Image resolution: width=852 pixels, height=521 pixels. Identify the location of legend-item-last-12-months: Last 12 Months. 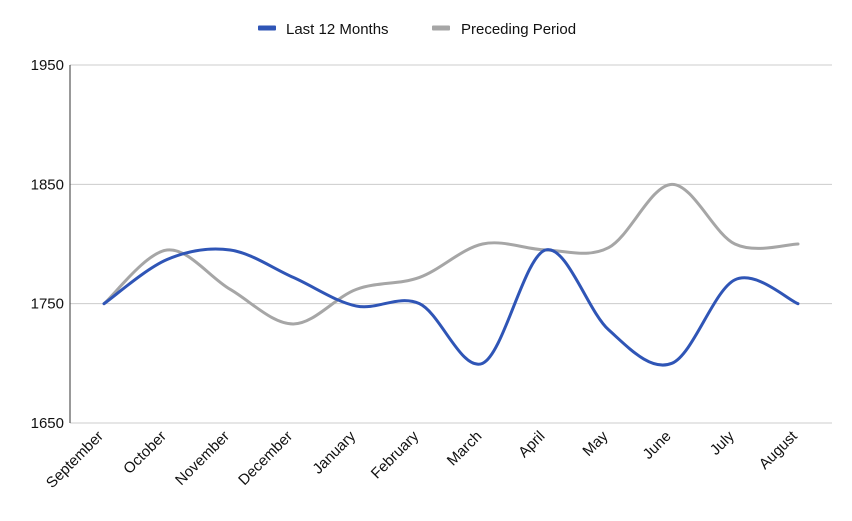
(323, 29).